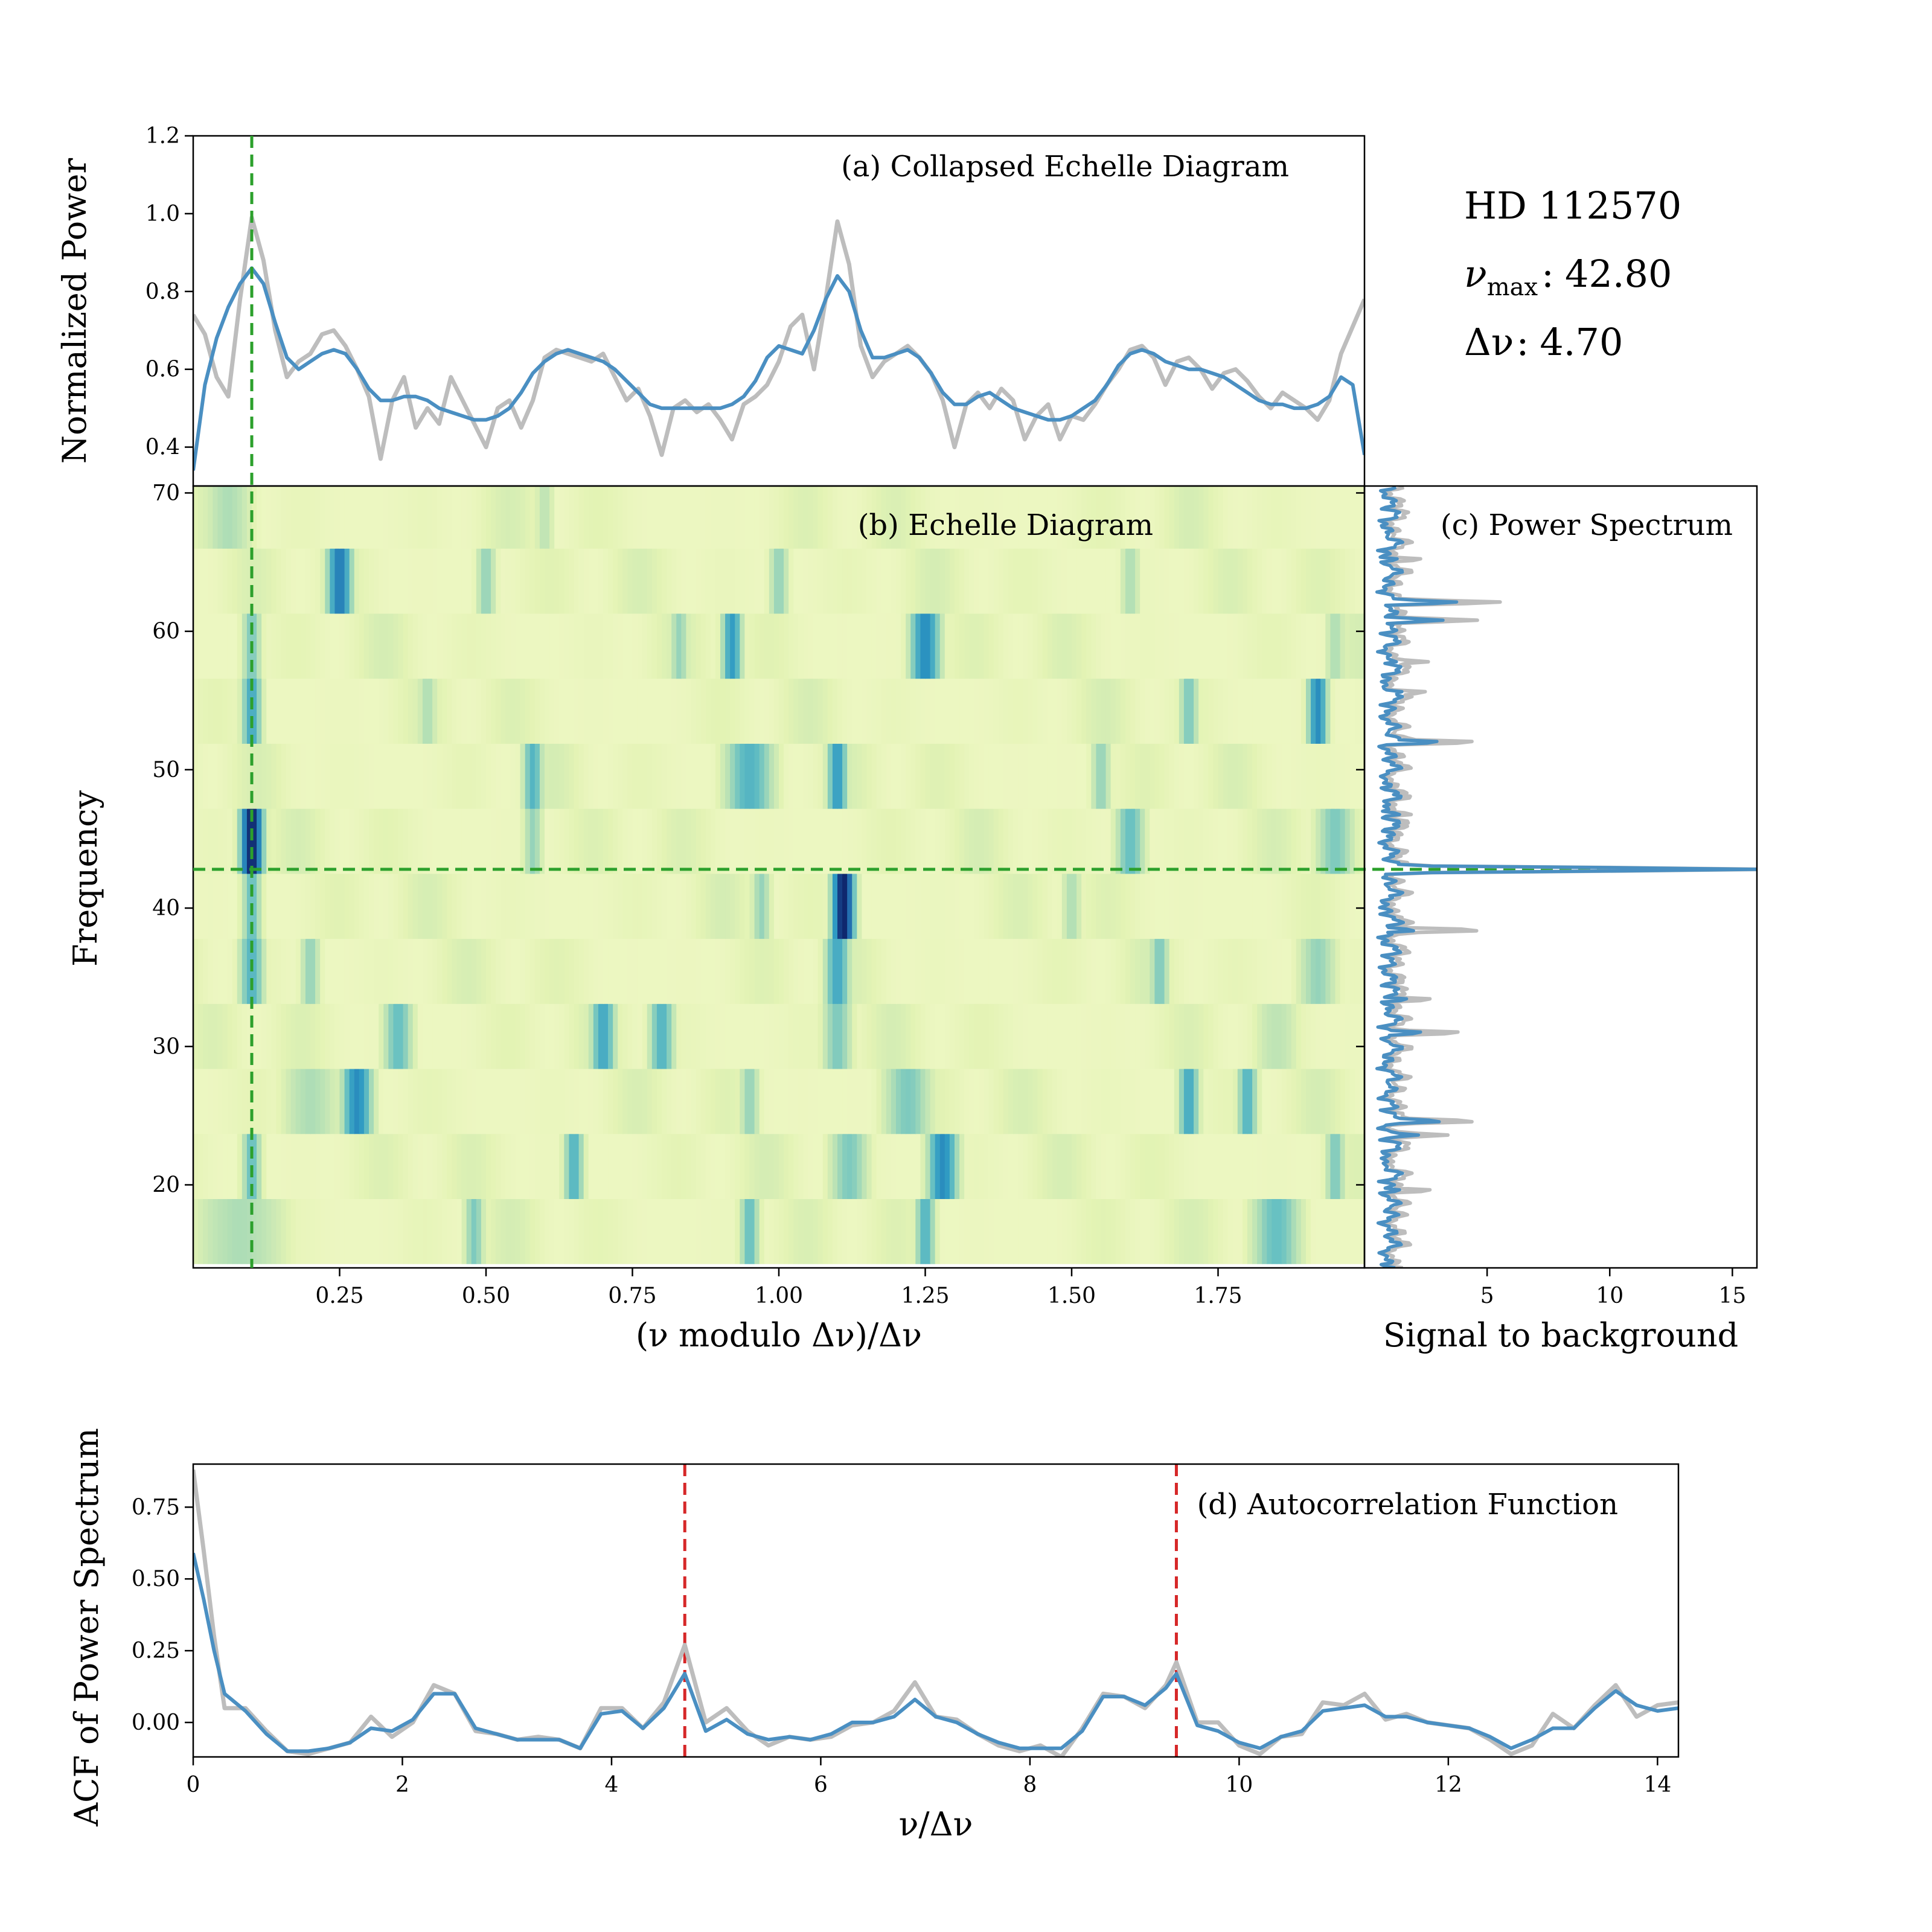 This screenshot has width=1932, height=1932. I want to click on panel-c-frame, so click(1561, 877).